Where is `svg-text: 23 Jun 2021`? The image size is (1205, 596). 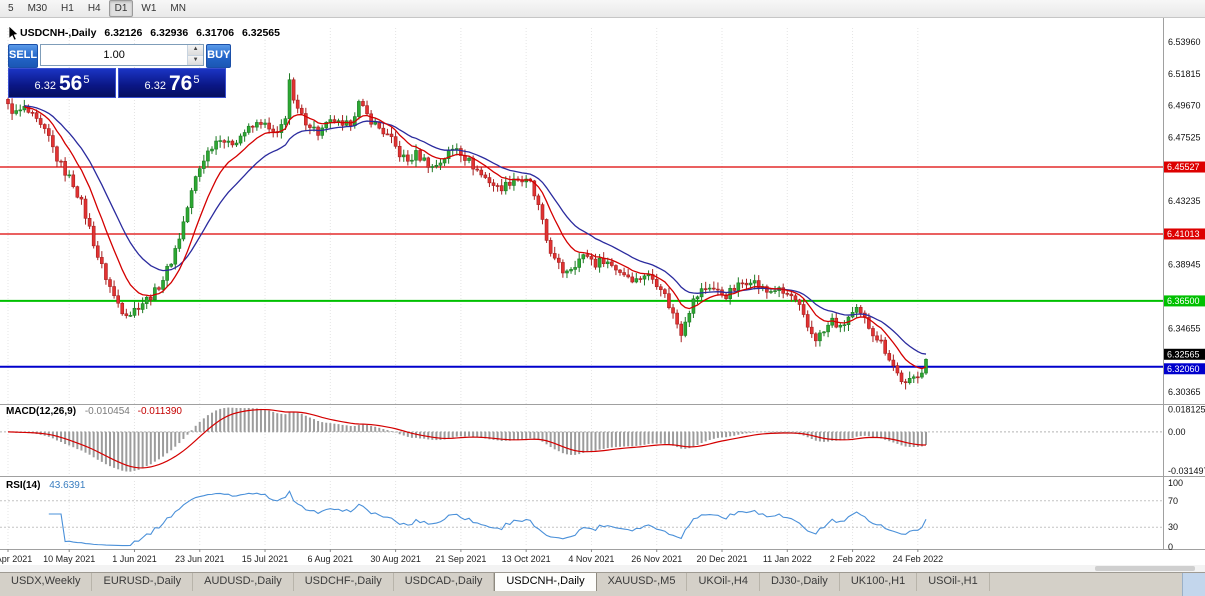
svg-text: 23 Jun 2021 is located at coordinates (200, 559).